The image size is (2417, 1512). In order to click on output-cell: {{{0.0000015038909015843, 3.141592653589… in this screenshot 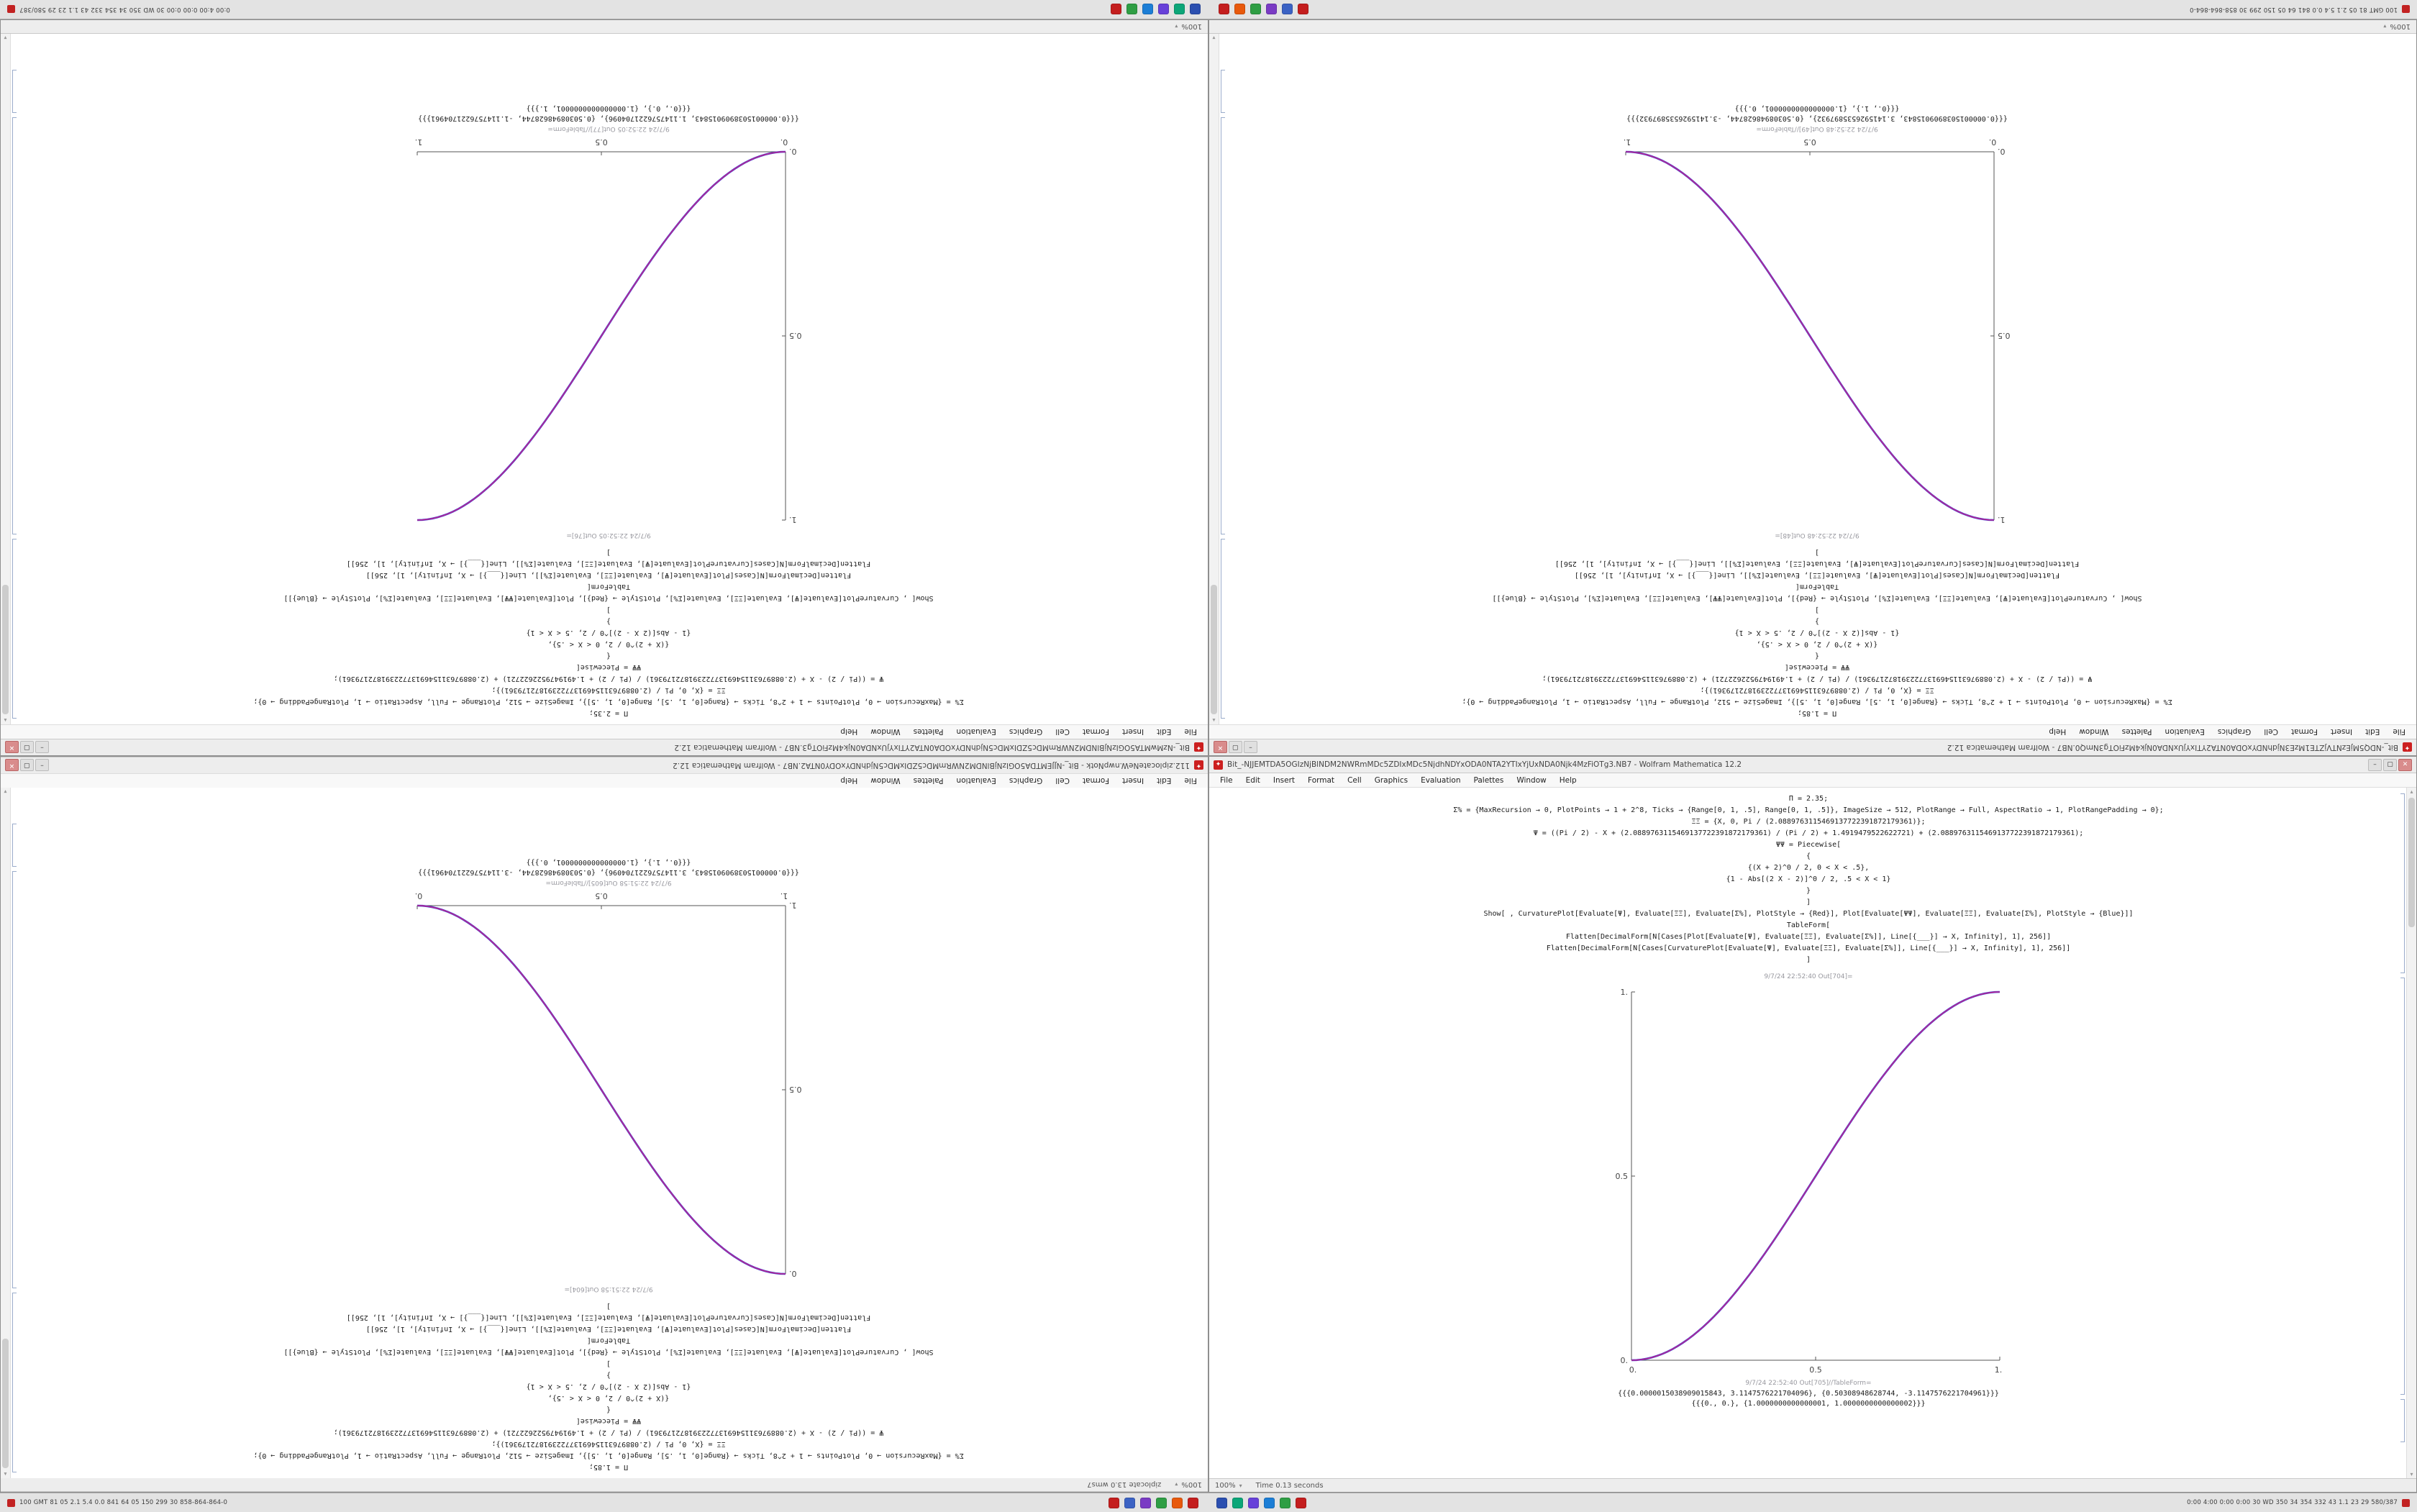, I will do `click(1817, 113)`.